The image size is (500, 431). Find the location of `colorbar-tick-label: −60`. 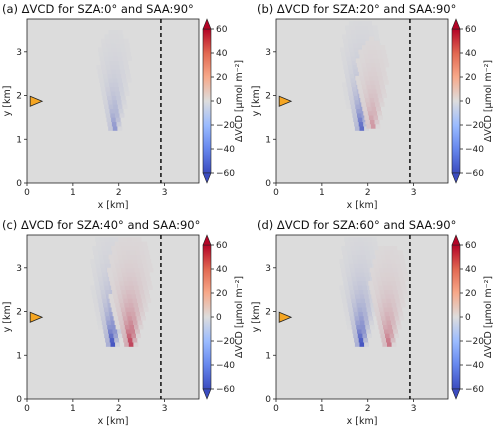

colorbar-tick-label: −60 is located at coordinates (225, 174).